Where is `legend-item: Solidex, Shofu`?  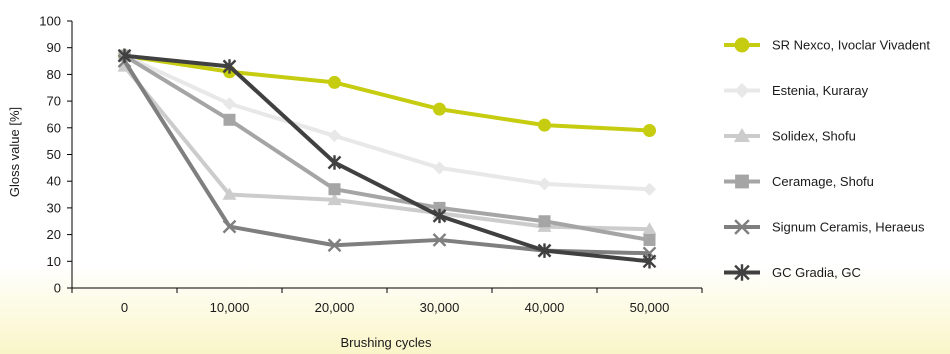 legend-item: Solidex, Shofu is located at coordinates (790, 135).